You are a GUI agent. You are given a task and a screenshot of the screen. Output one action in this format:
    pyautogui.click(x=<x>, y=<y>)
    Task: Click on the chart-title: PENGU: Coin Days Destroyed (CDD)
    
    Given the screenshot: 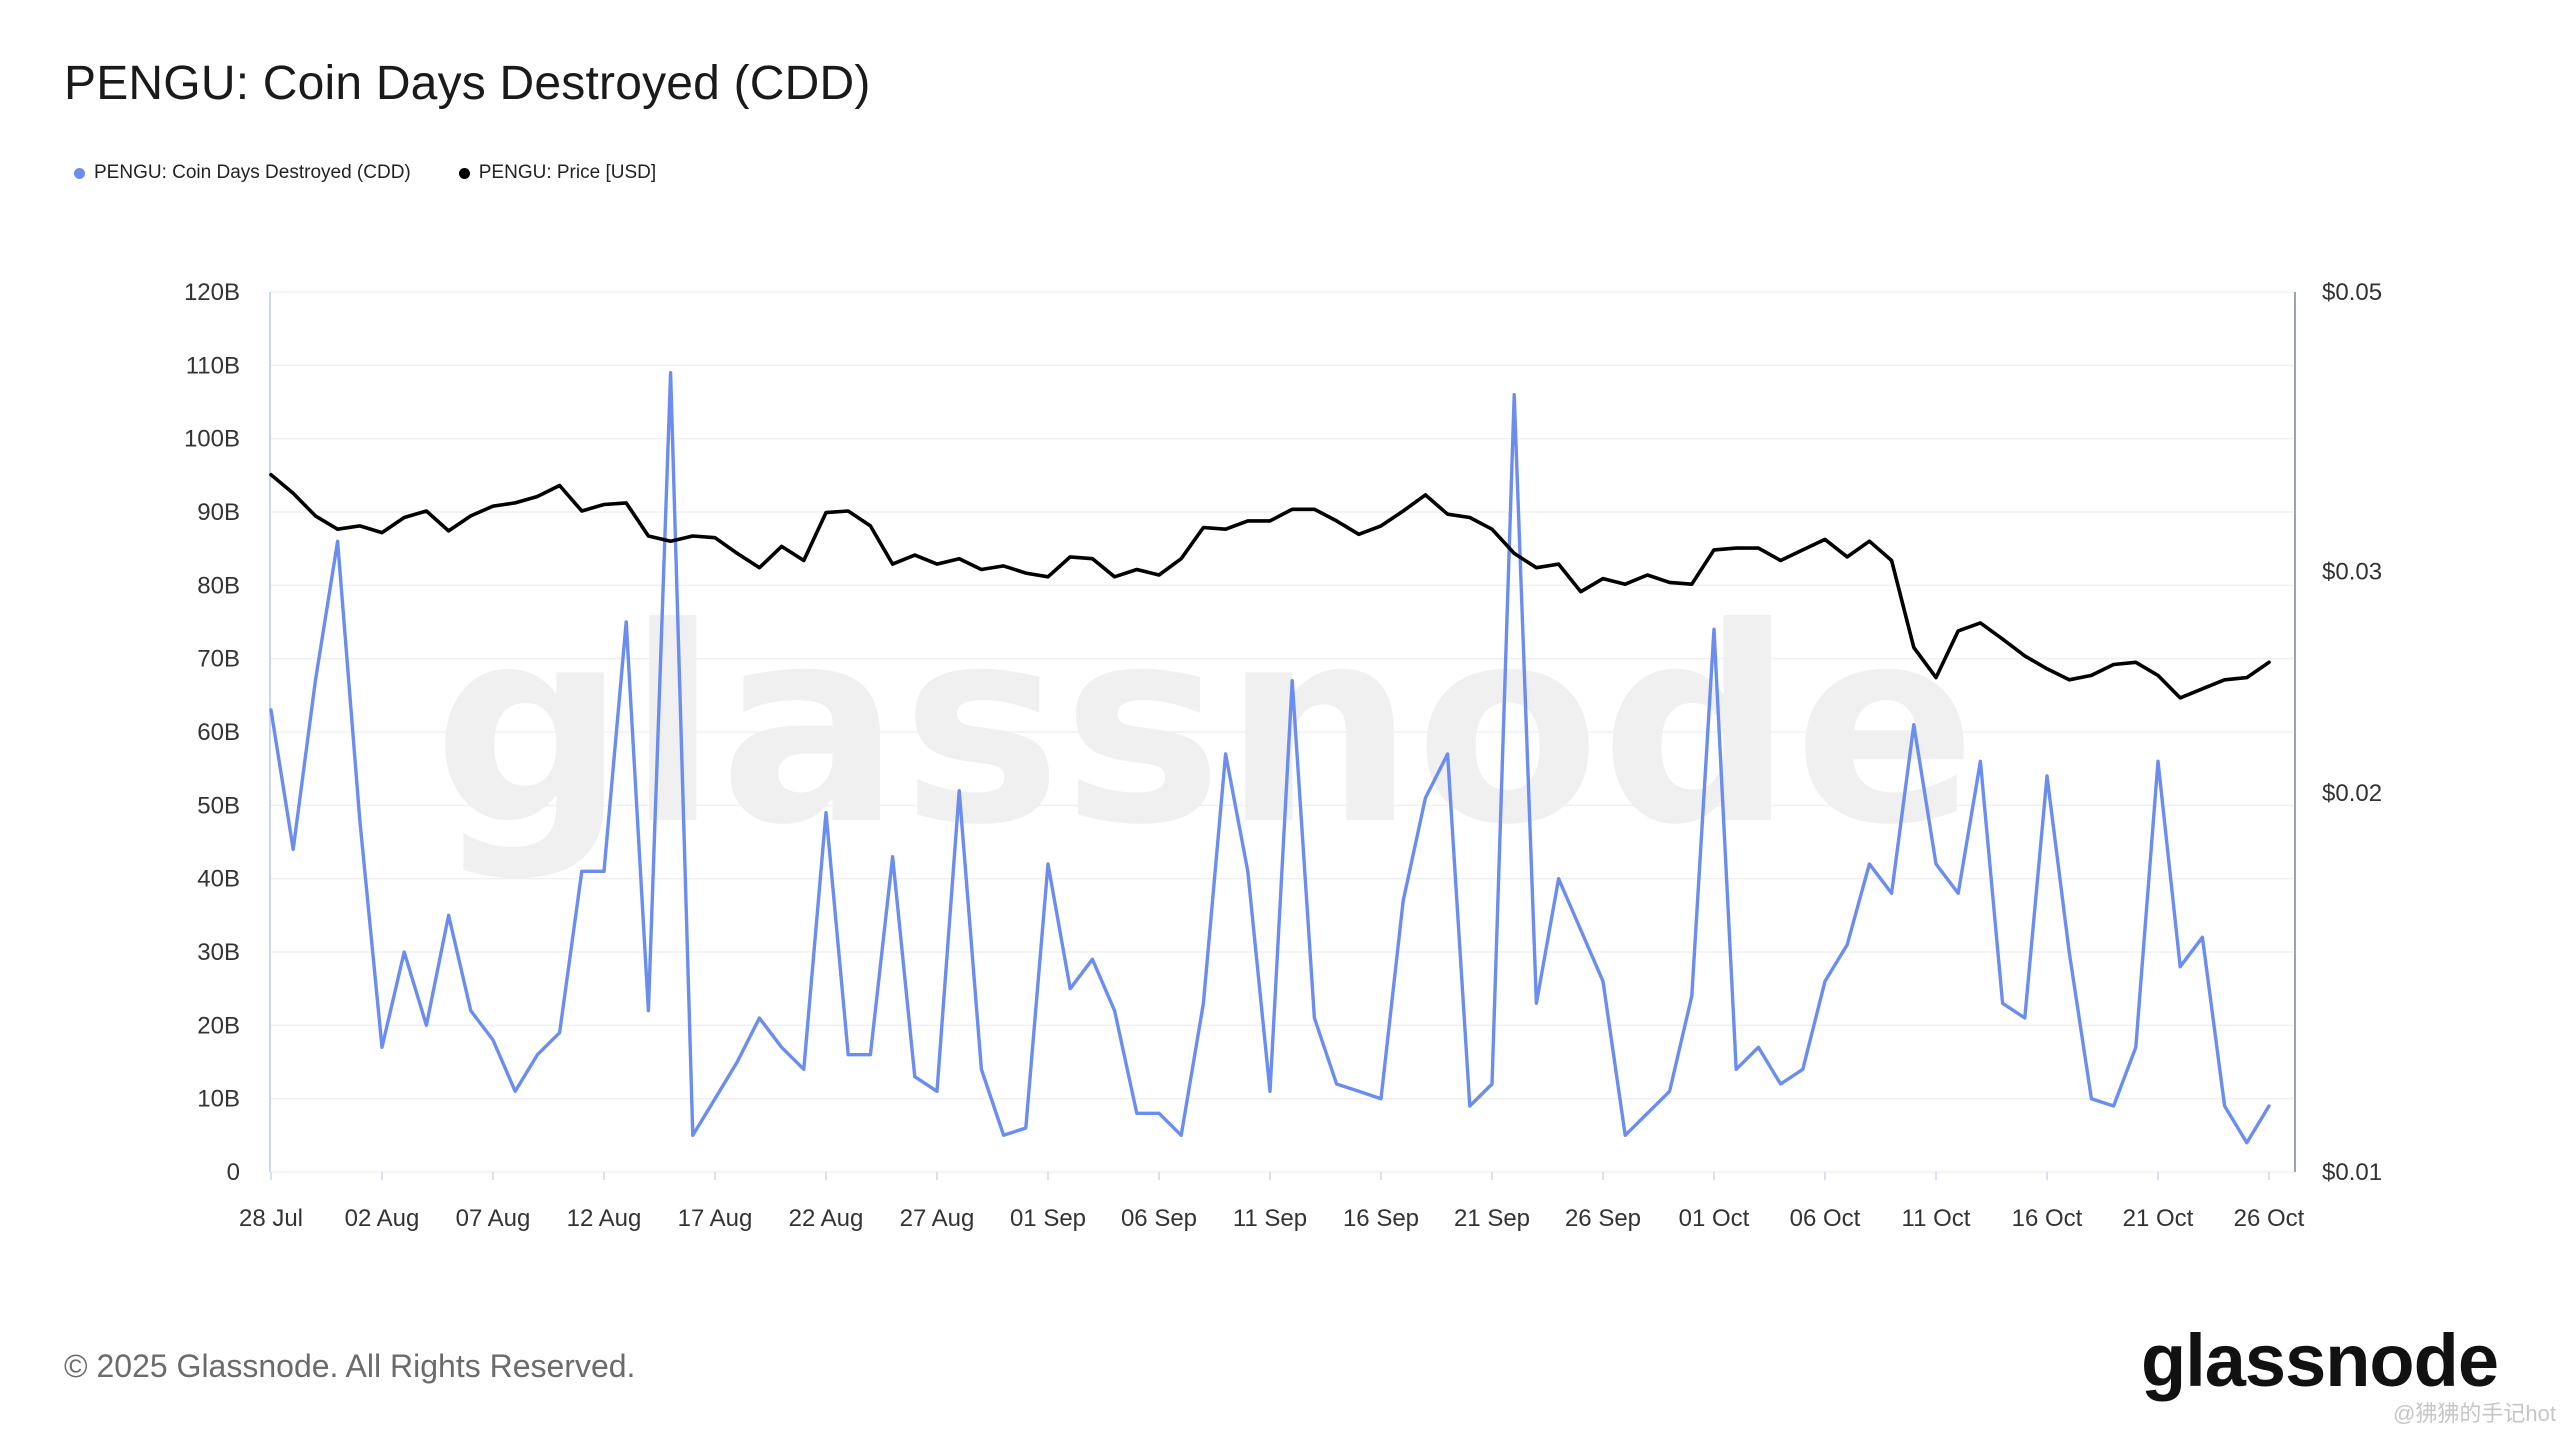 What is the action you would take?
    pyautogui.click(x=467, y=83)
    